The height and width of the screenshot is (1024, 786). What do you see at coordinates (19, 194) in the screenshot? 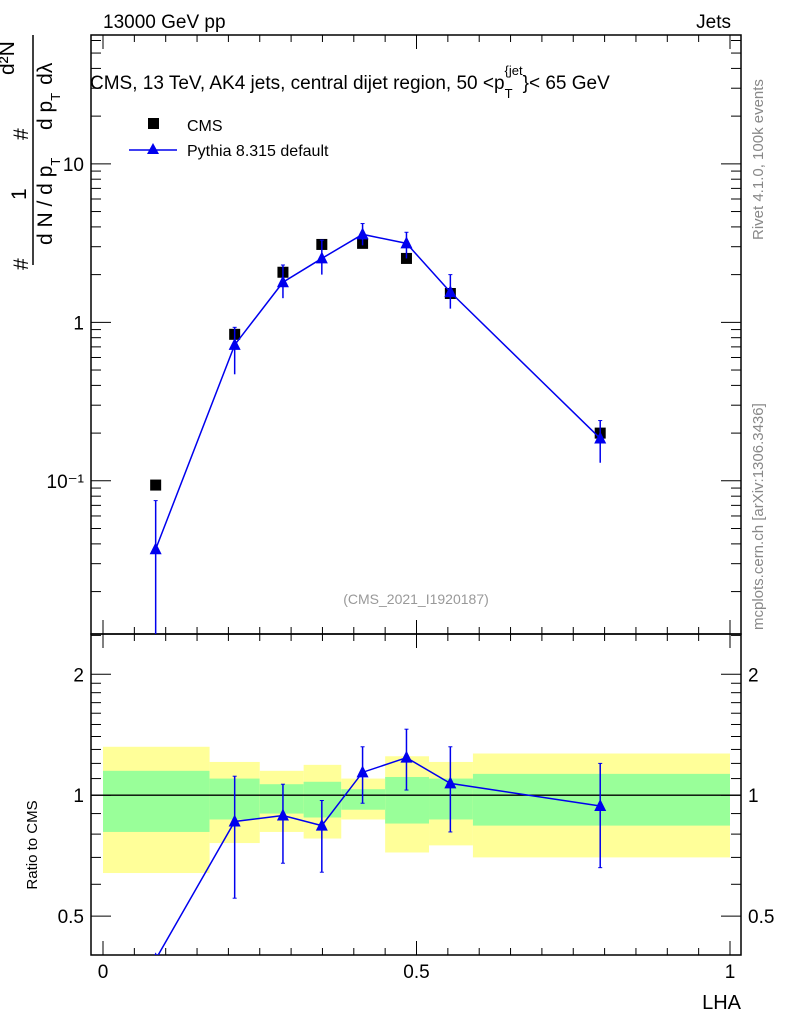
I see `ylabel-one: 1` at bounding box center [19, 194].